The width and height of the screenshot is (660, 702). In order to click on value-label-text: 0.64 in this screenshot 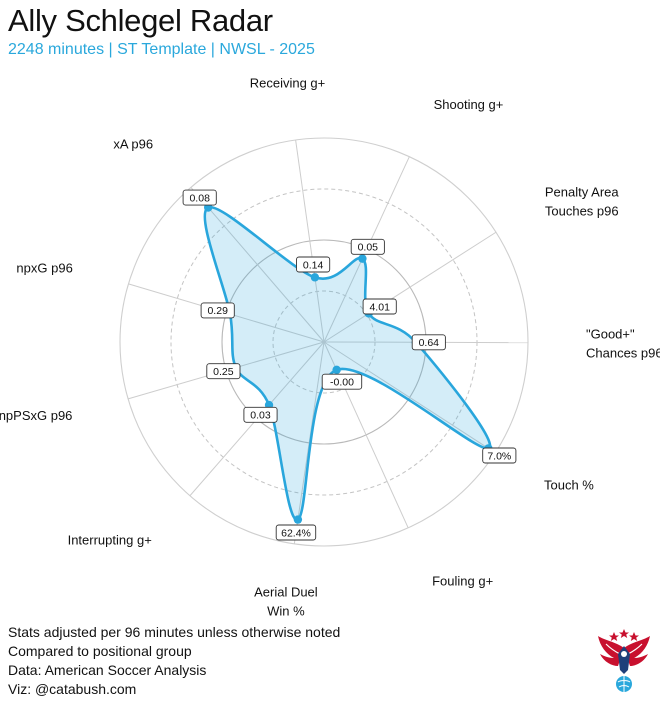, I will do `click(429, 343)`.